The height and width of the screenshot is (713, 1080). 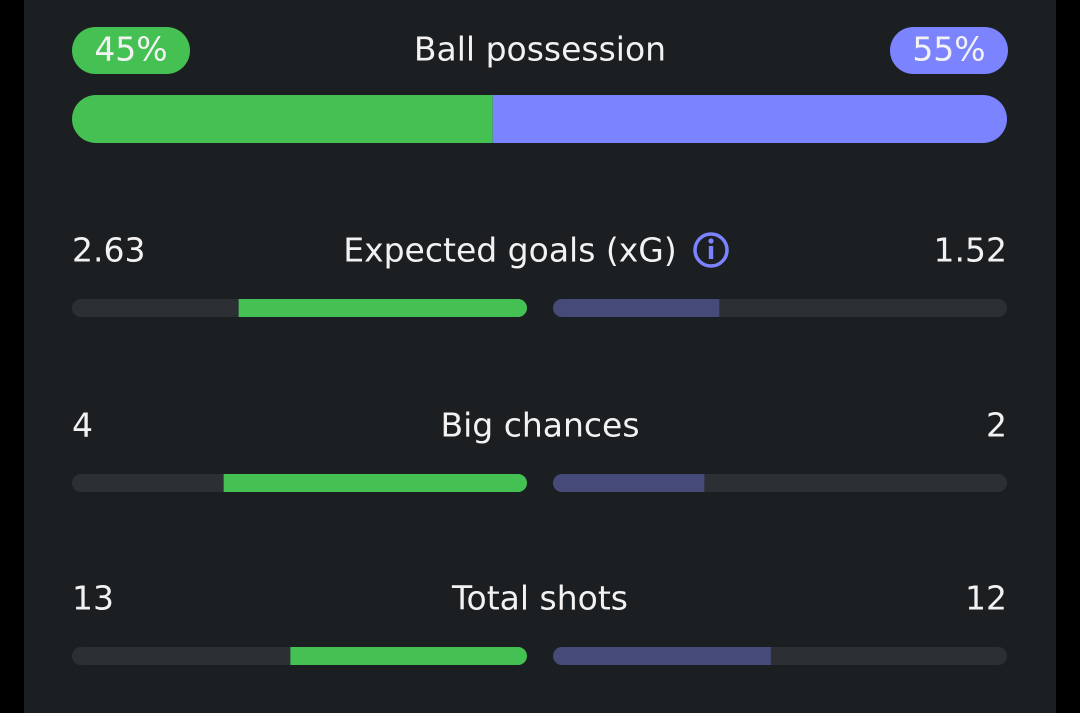 What do you see at coordinates (108, 250) in the screenshot?
I see `home-value: 2.63` at bounding box center [108, 250].